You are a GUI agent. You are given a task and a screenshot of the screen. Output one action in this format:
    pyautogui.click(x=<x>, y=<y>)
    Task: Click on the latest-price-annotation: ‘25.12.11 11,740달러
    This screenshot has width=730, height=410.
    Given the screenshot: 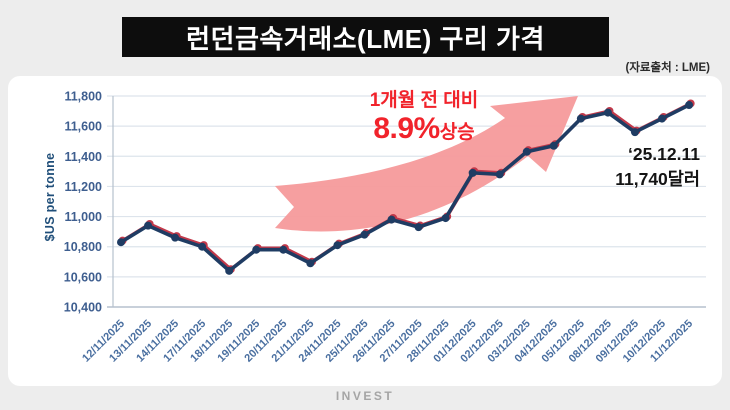 What is the action you would take?
    pyautogui.click(x=657, y=167)
    